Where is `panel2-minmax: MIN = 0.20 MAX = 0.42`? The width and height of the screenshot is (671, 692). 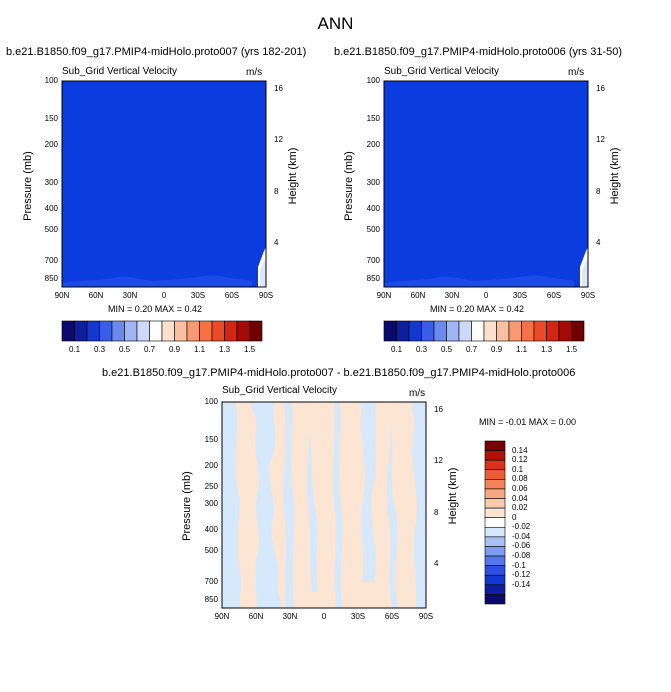 panel2-minmax: MIN = 0.20 MAX = 0.42 is located at coordinates (477, 309).